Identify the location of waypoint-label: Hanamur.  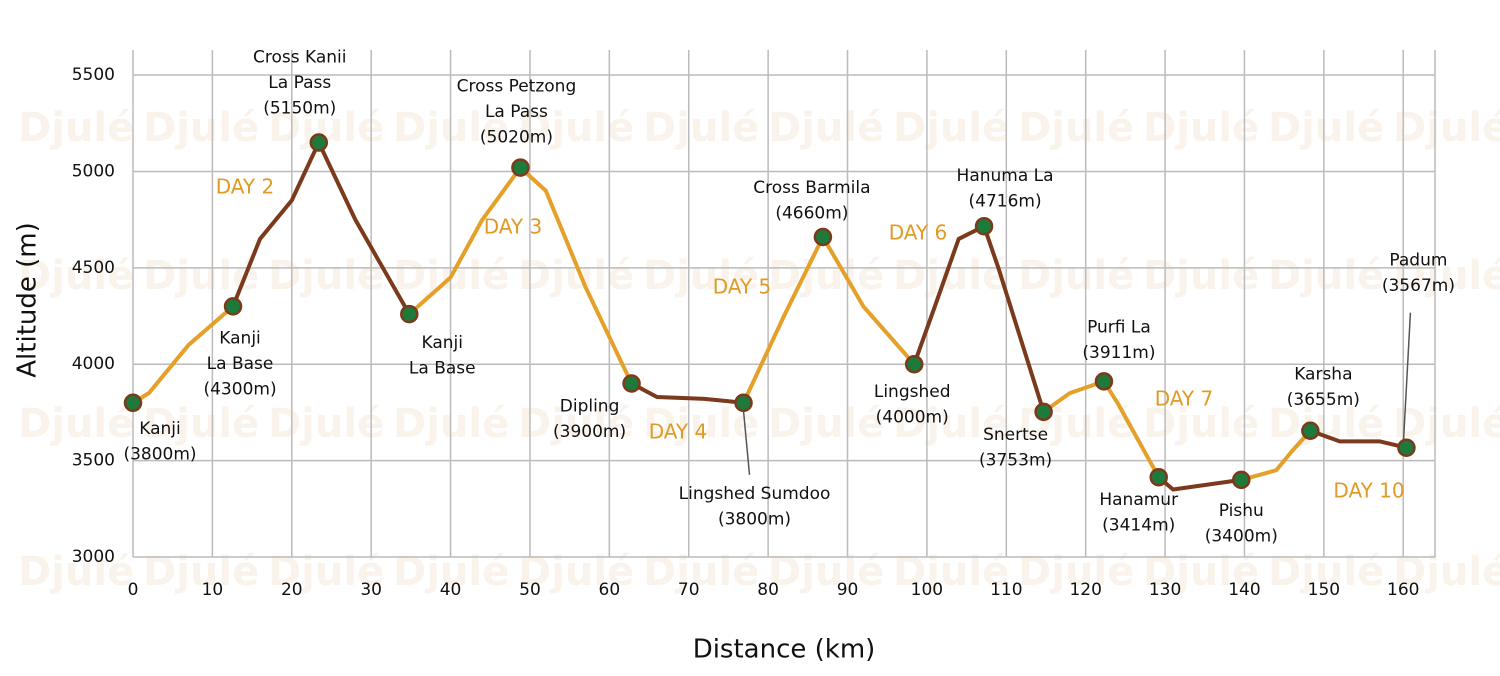
(1138, 500).